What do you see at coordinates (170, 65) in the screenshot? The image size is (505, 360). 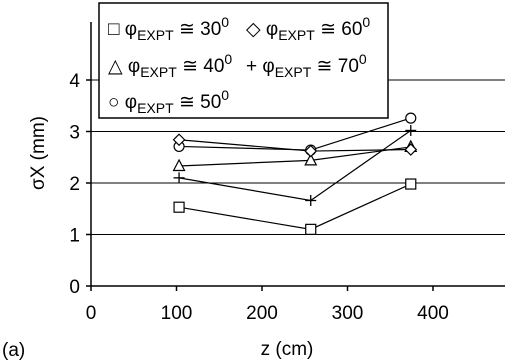 I see `legend-entry: △ φEXPT ≅ 400` at bounding box center [170, 65].